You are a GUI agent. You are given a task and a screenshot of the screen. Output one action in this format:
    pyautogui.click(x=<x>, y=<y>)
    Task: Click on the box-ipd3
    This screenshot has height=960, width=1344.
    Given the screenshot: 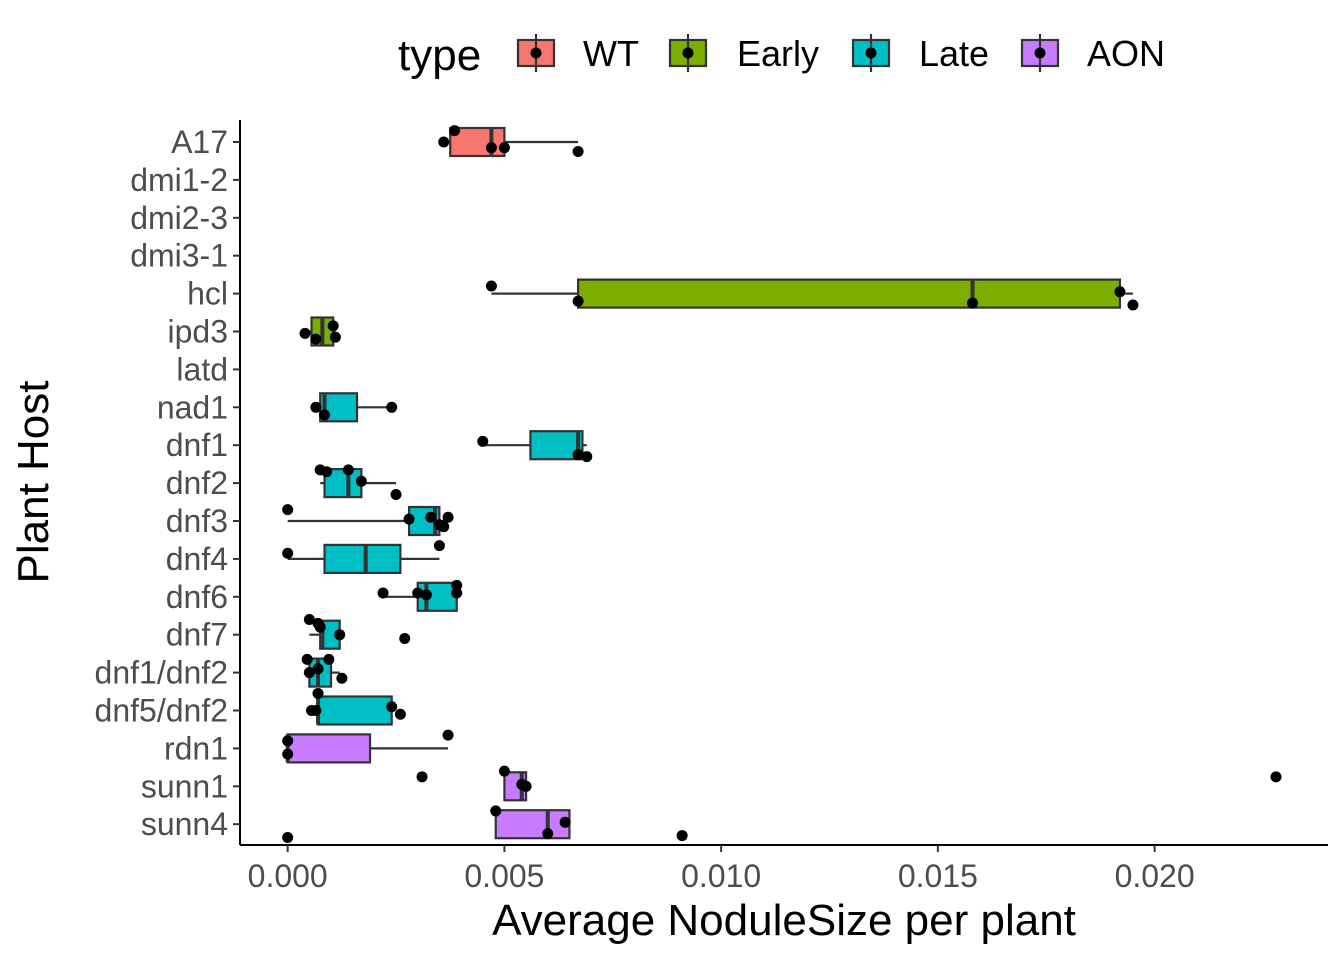 What is the action you would take?
    pyautogui.click(x=320, y=331)
    